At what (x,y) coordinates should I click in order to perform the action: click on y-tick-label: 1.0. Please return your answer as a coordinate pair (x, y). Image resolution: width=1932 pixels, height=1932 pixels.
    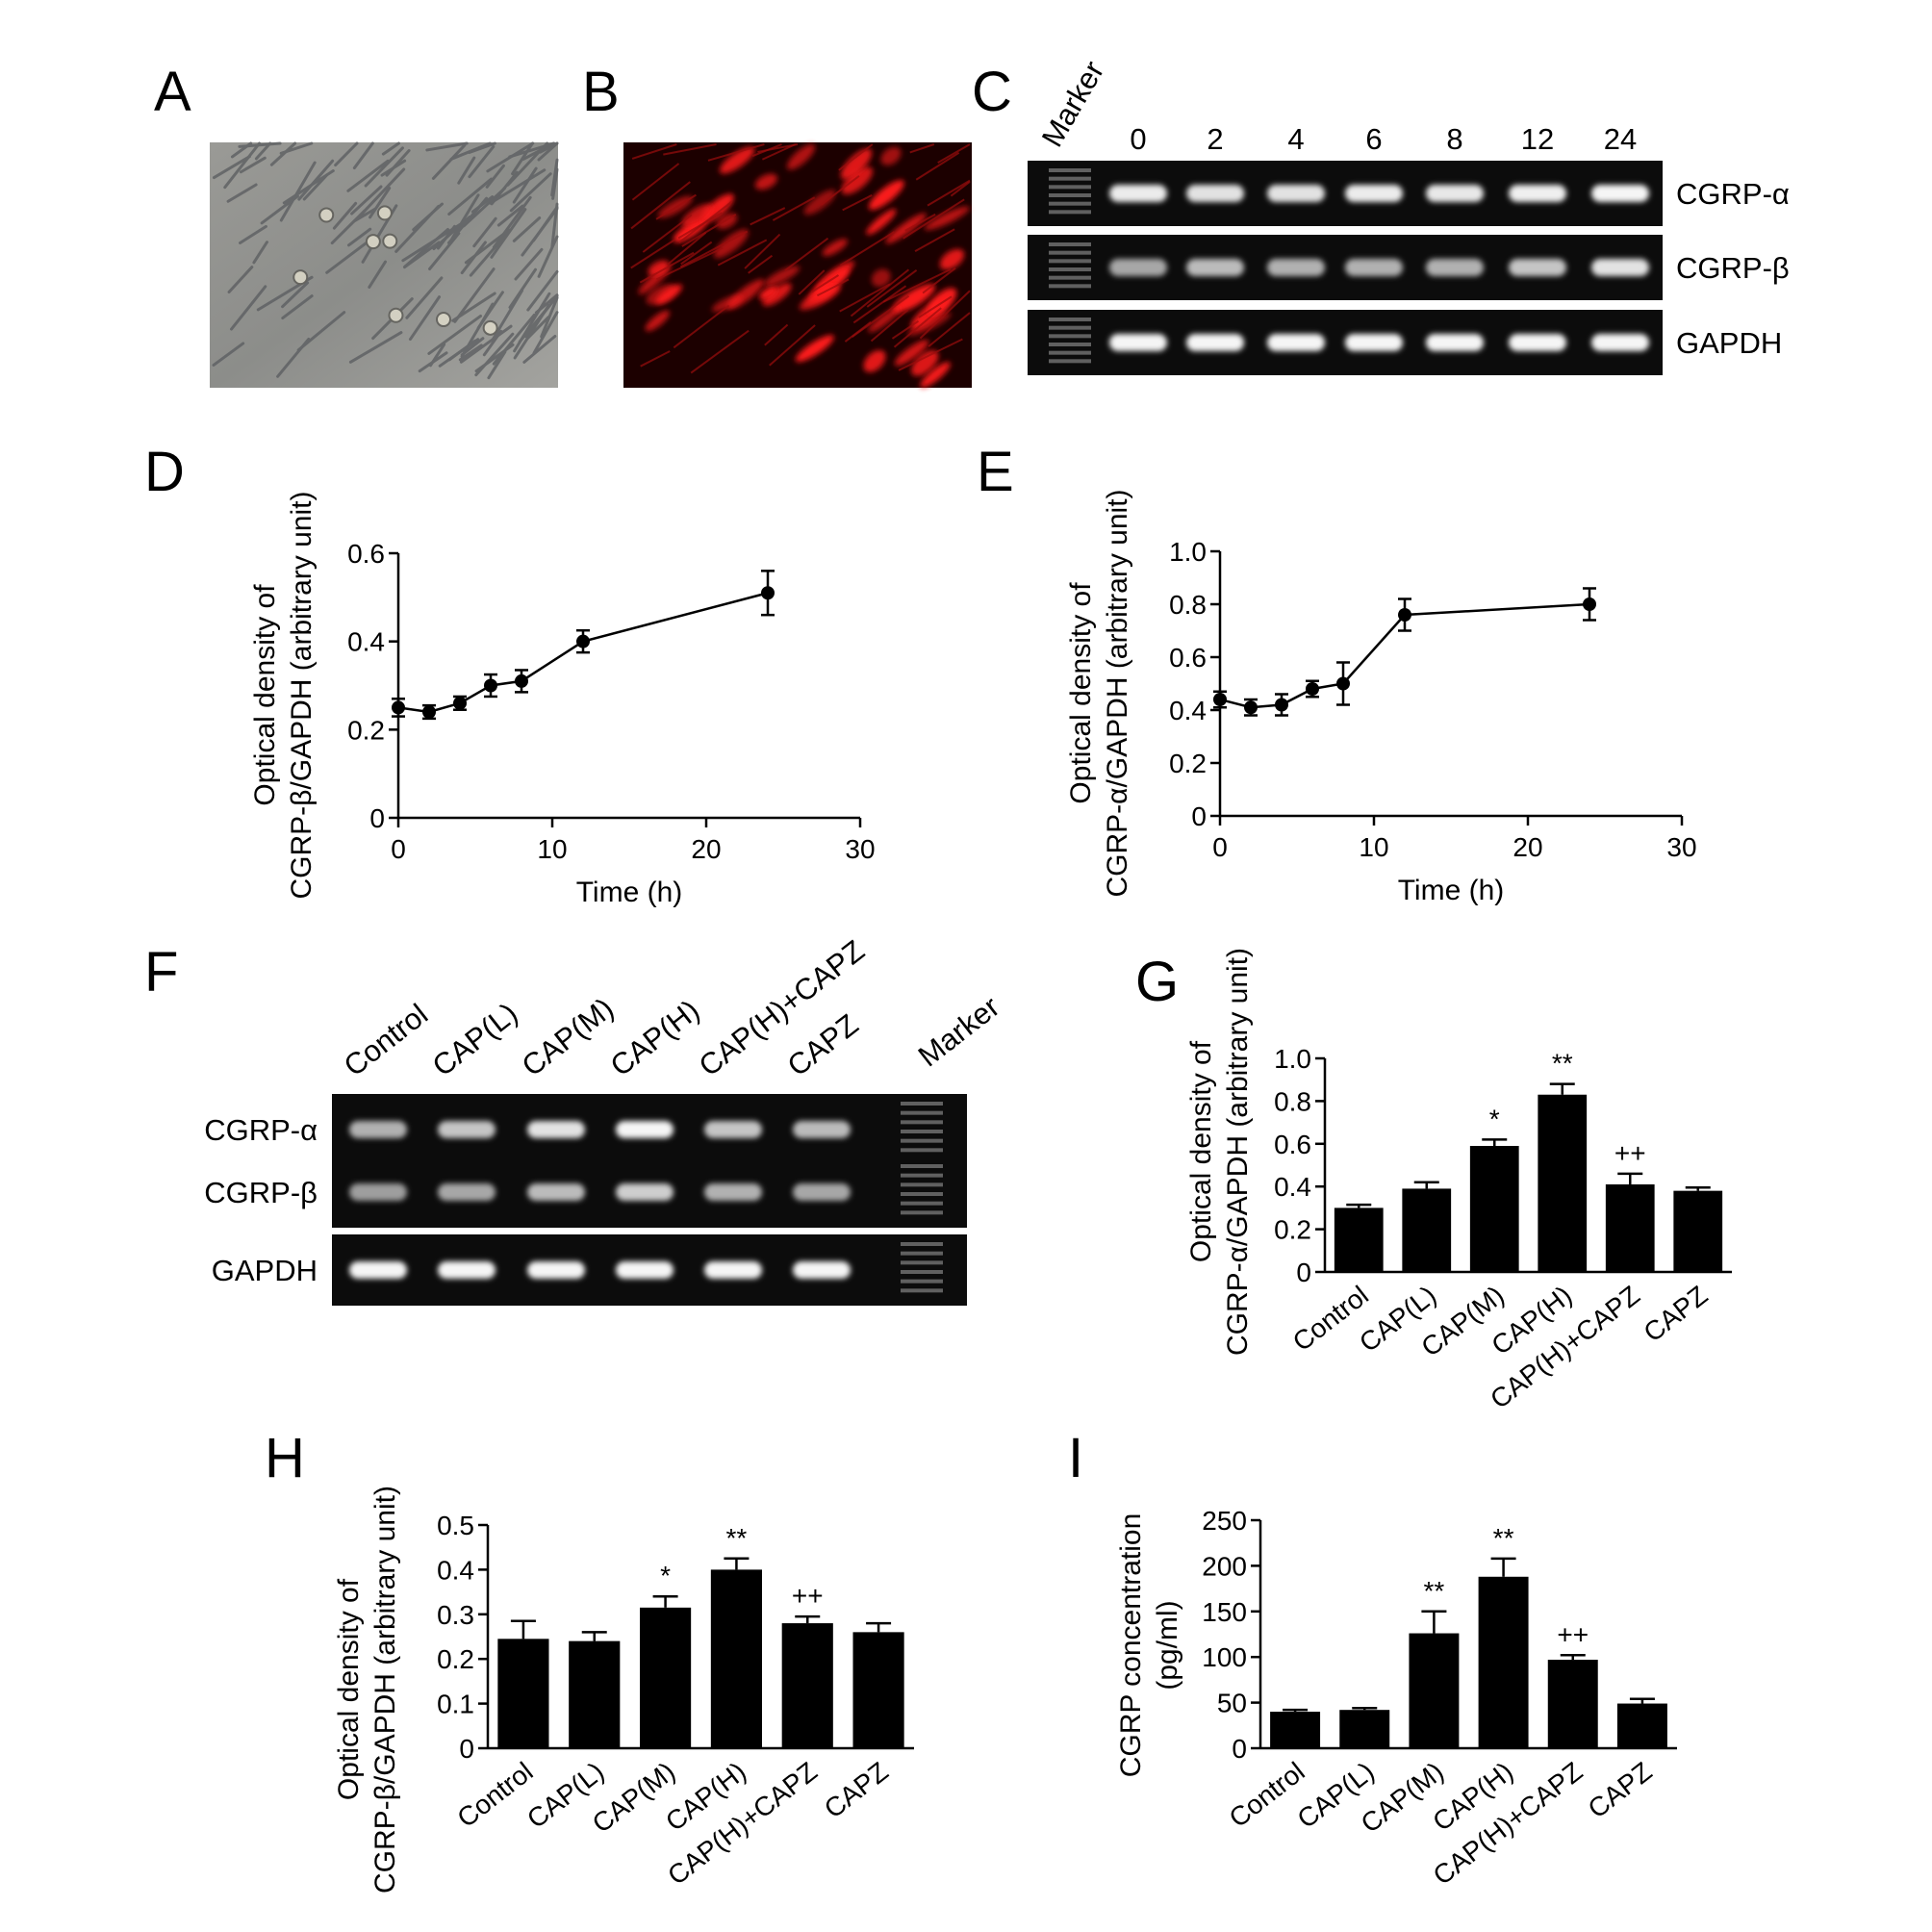
    Looking at the image, I should click on (1188, 552).